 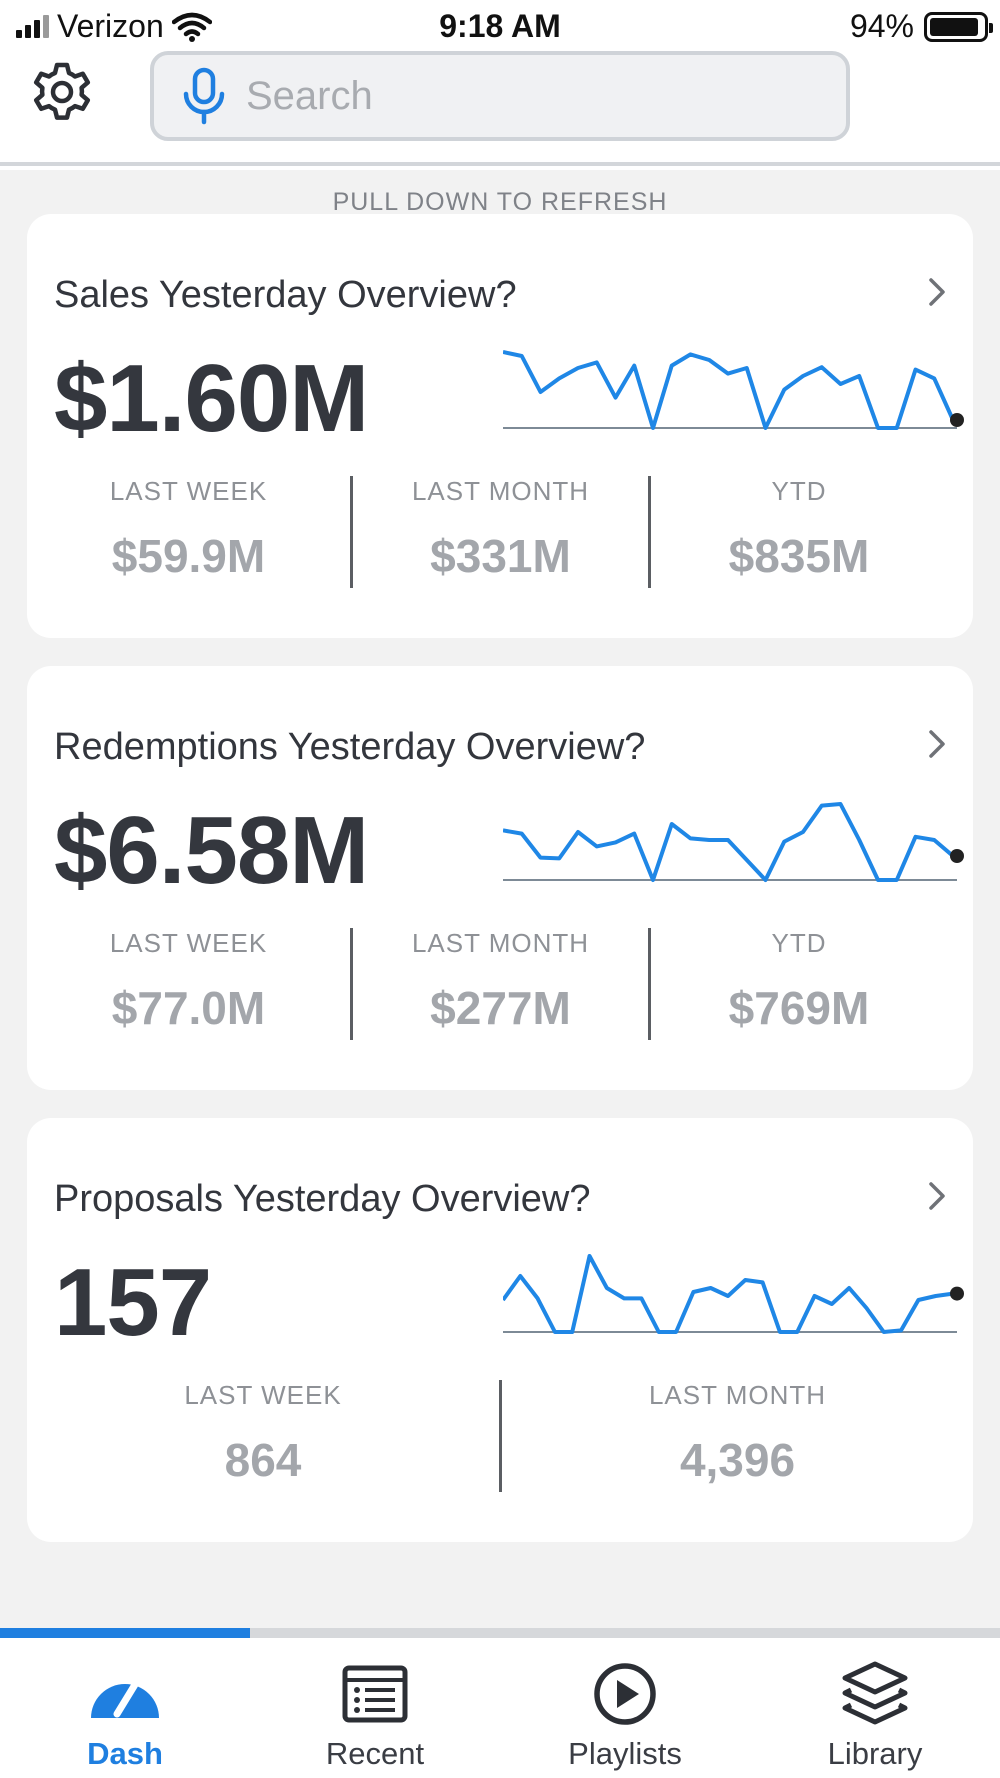 I want to click on play-circle-icon, so click(x=625, y=1694).